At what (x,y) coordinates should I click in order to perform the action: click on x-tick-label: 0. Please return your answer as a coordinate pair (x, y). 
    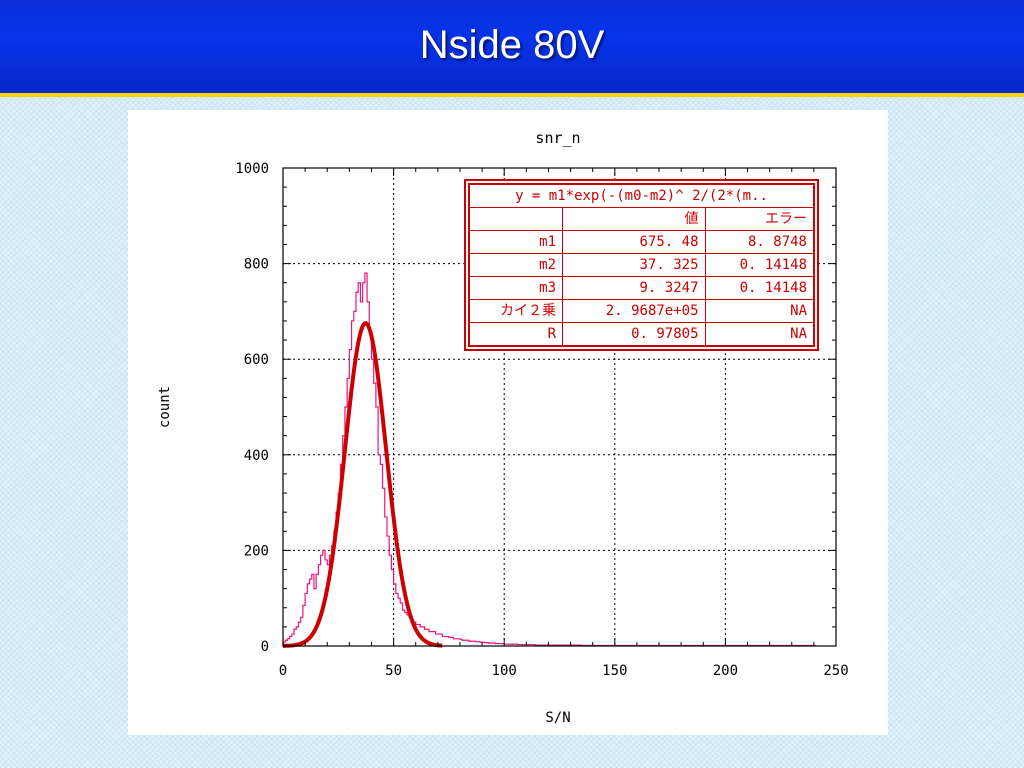
    Looking at the image, I should click on (283, 671).